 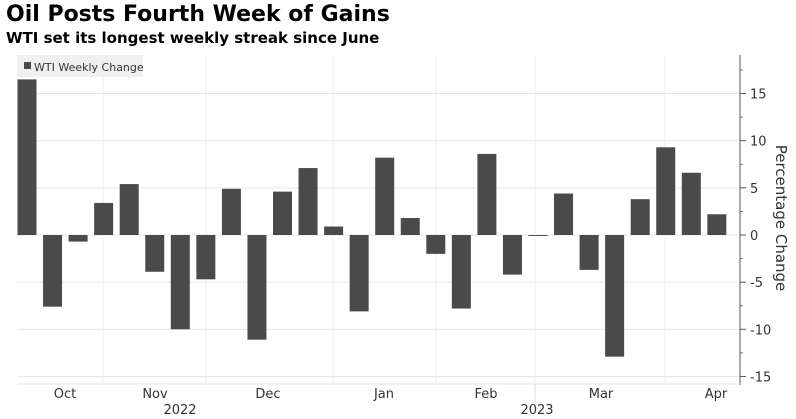 What do you see at coordinates (760, 377) in the screenshot?
I see `y-tick-label: -15` at bounding box center [760, 377].